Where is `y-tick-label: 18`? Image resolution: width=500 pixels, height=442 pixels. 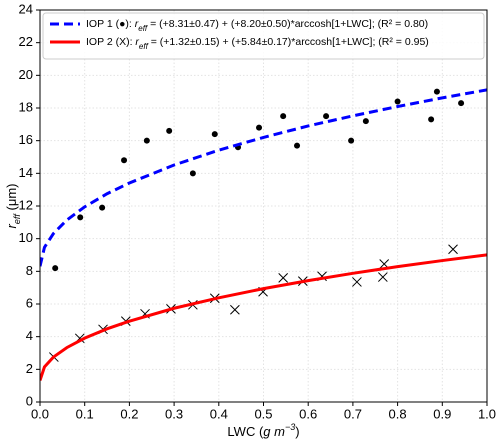
y-tick-label: 18 is located at coordinates (26, 106).